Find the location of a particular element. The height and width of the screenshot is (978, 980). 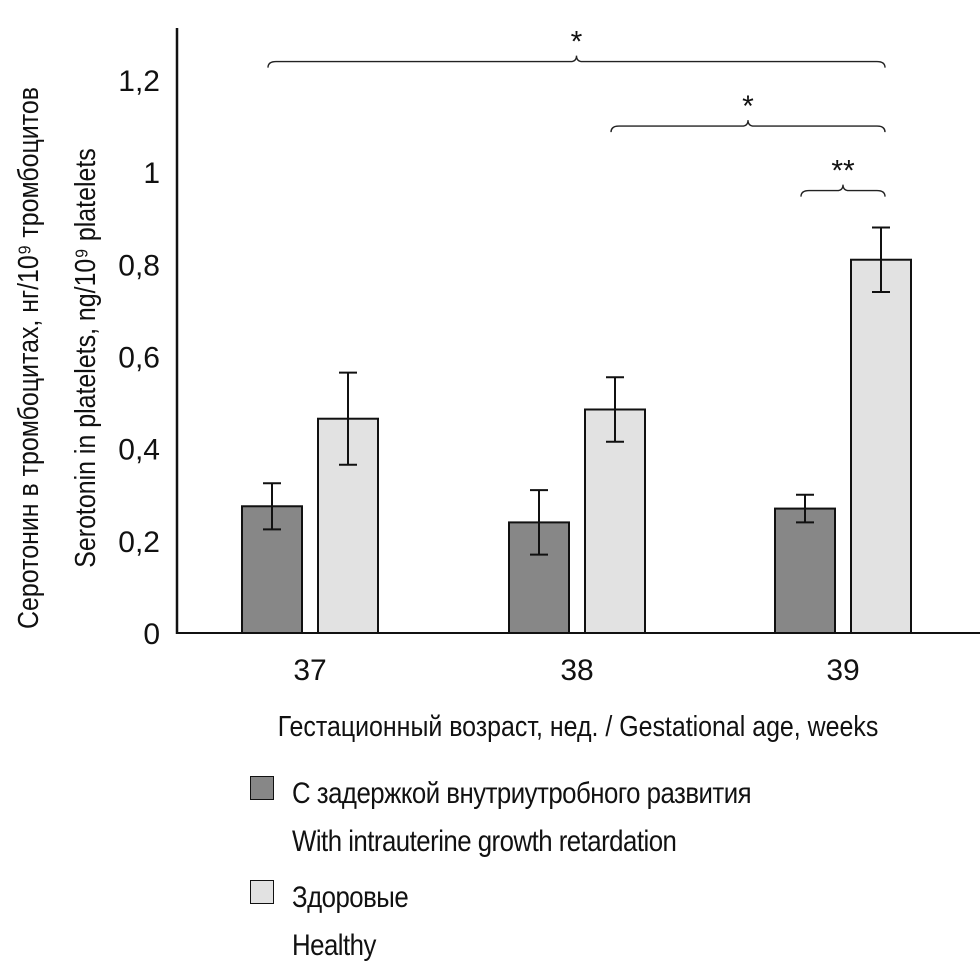

legend-item-healthy: Здоровые Healthy is located at coordinates (537, 922).